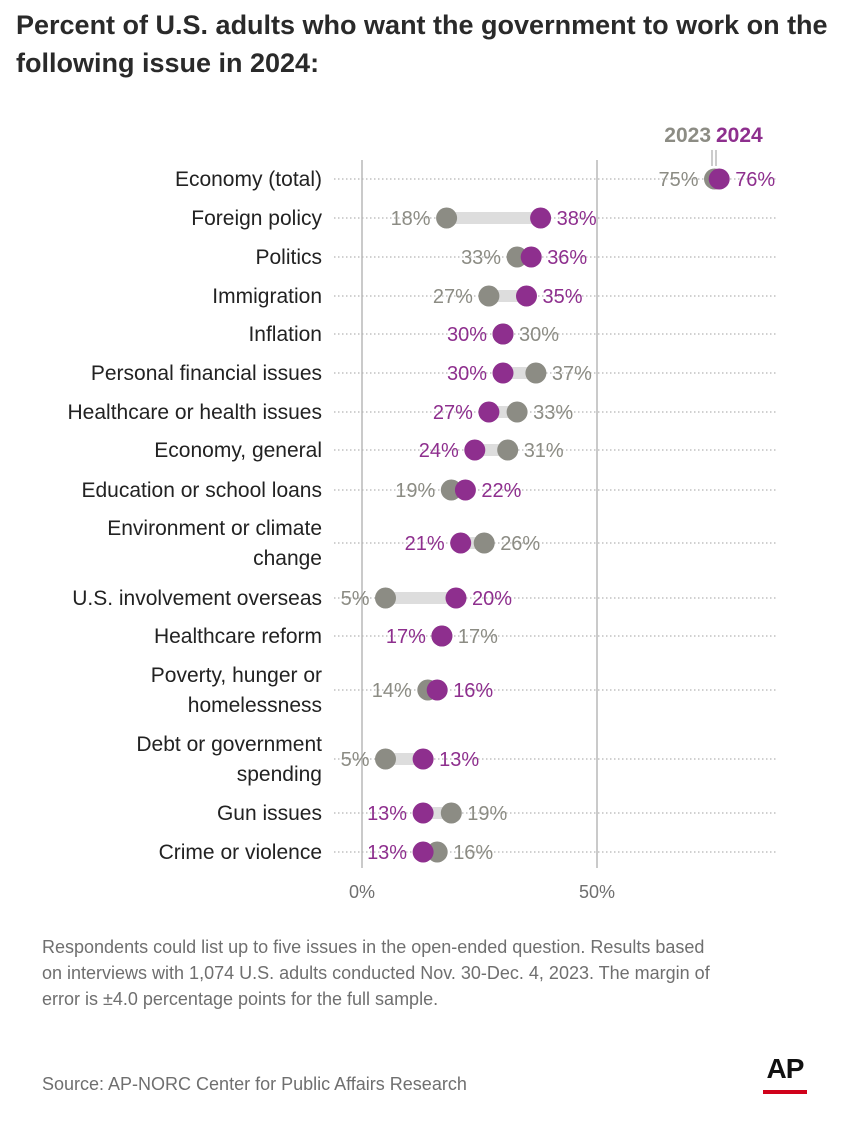  I want to click on issue-row: Education or school loans 19% 22%, so click(430, 490).